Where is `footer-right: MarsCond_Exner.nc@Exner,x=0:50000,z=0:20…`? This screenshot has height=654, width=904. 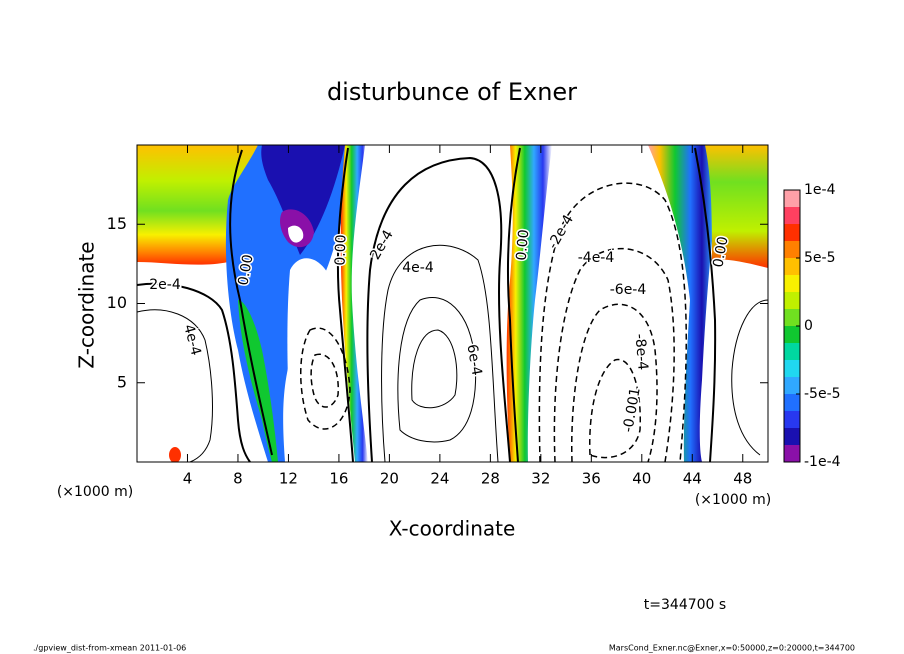 footer-right: MarsCond_Exner.nc@Exner,x=0:50000,z=0:20… is located at coordinates (732, 648).